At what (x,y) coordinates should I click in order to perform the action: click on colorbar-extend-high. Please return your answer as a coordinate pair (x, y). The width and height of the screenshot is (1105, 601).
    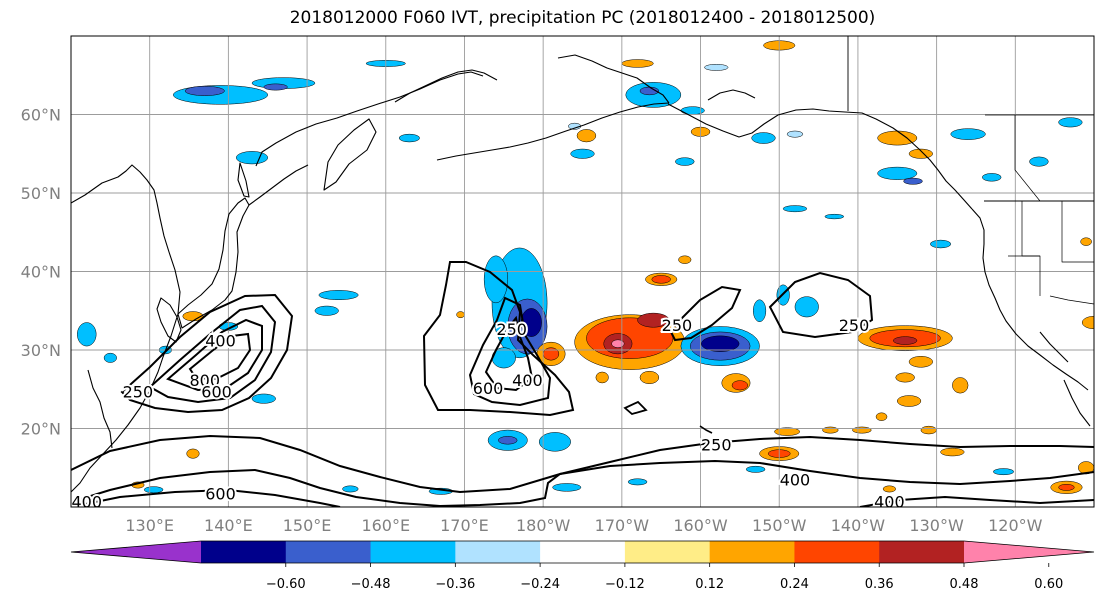
    Looking at the image, I should click on (1029, 552).